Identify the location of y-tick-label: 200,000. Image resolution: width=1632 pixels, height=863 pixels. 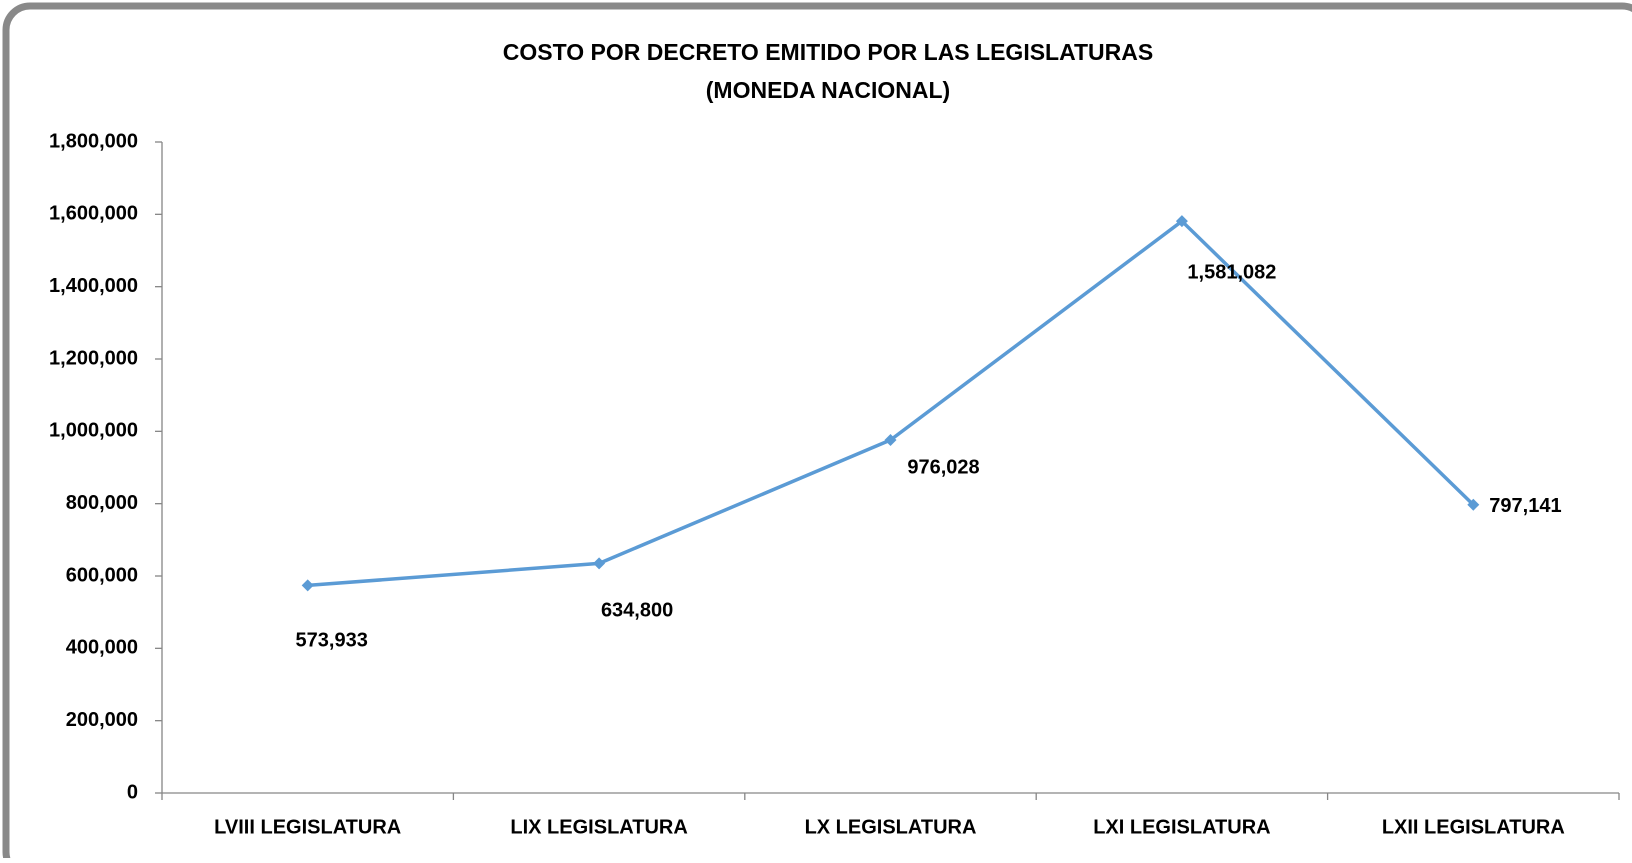
(102, 720).